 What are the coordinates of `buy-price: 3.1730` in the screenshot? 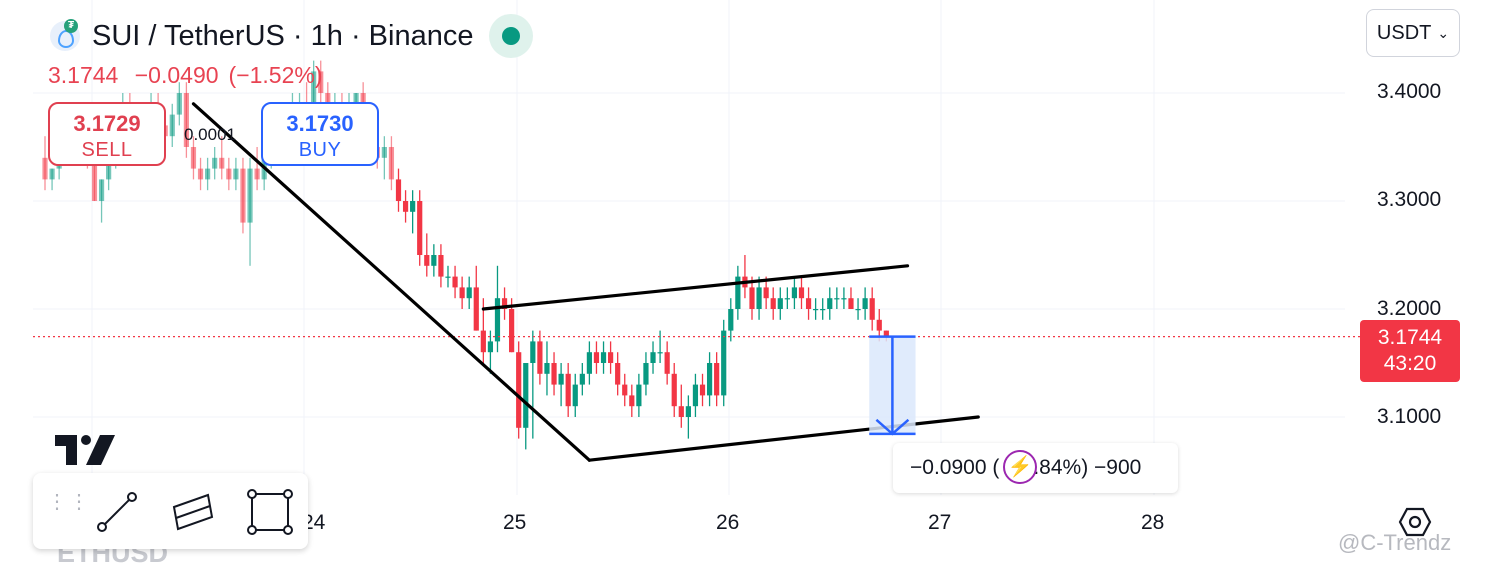 It's located at (320, 123).